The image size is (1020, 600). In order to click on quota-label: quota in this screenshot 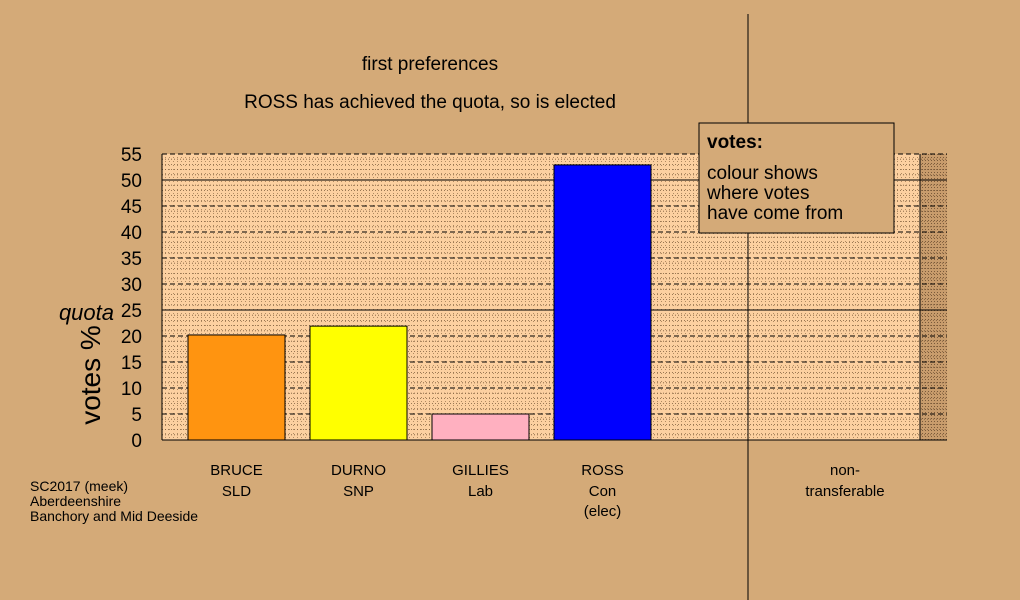, I will do `click(86, 312)`.